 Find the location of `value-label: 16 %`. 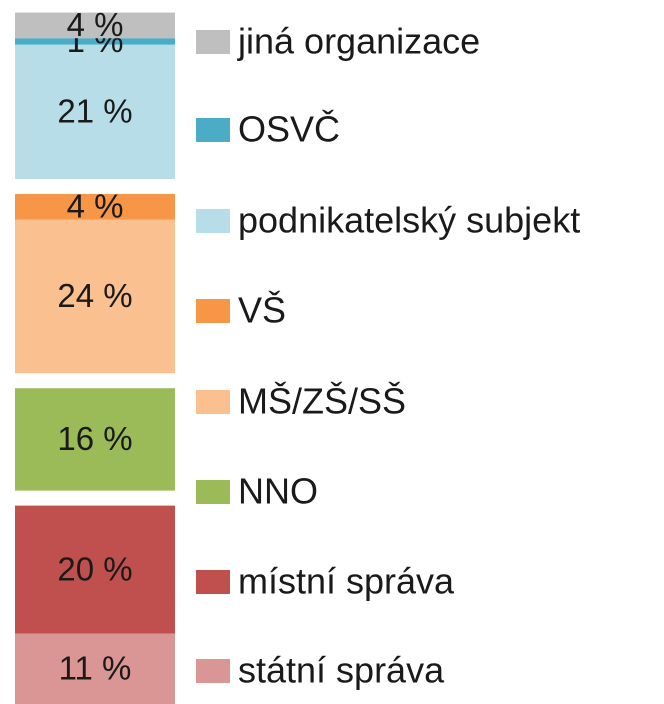

value-label: 16 % is located at coordinates (94, 438).